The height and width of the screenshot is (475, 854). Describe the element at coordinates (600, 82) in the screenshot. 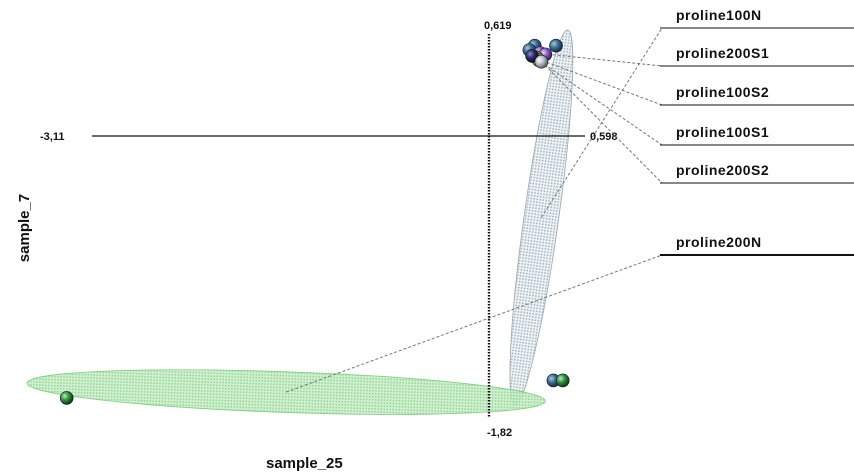

I see `leader-line-proline100S2` at that location.